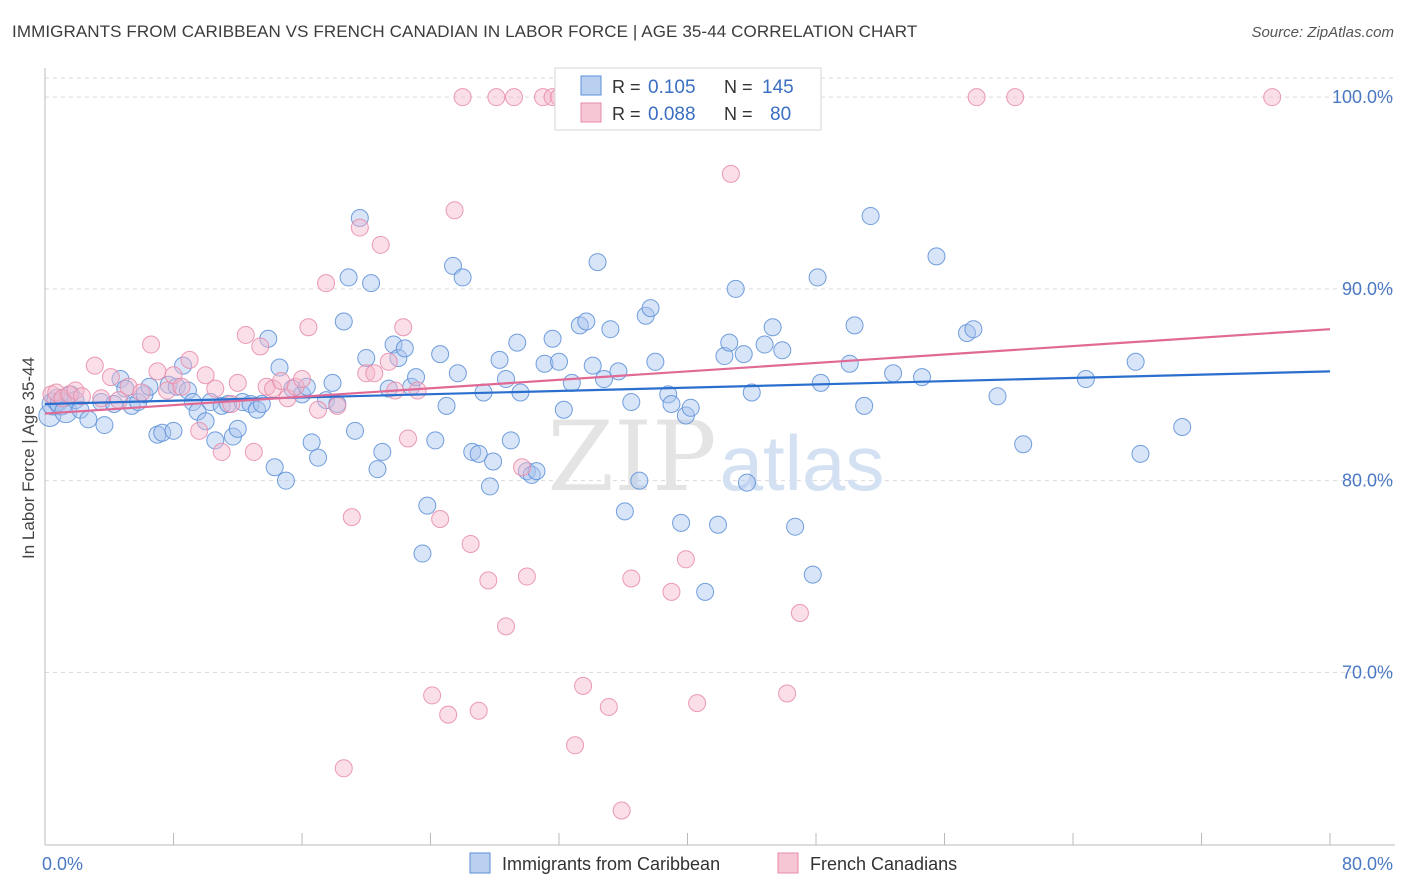  I want to click on legend-pink-r-value: 0.088, so click(672, 114).